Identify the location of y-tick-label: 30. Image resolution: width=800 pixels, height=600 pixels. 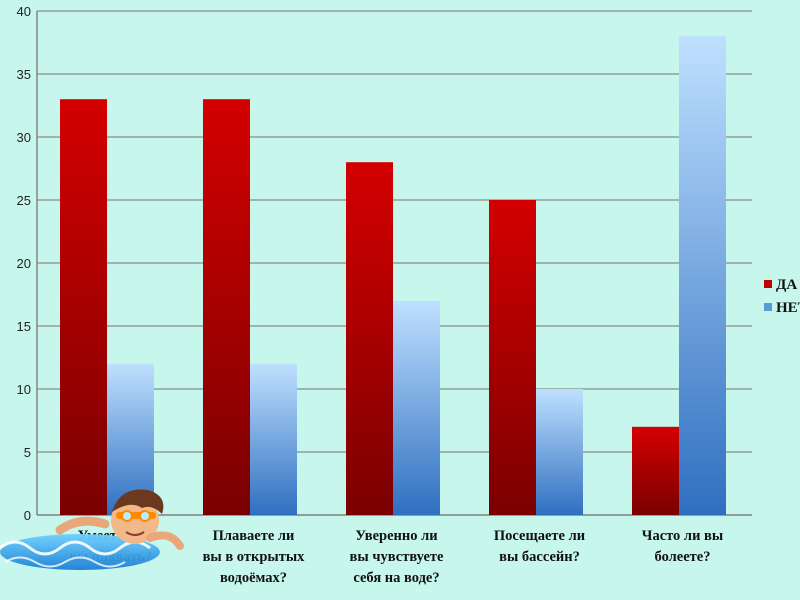
(24, 137).